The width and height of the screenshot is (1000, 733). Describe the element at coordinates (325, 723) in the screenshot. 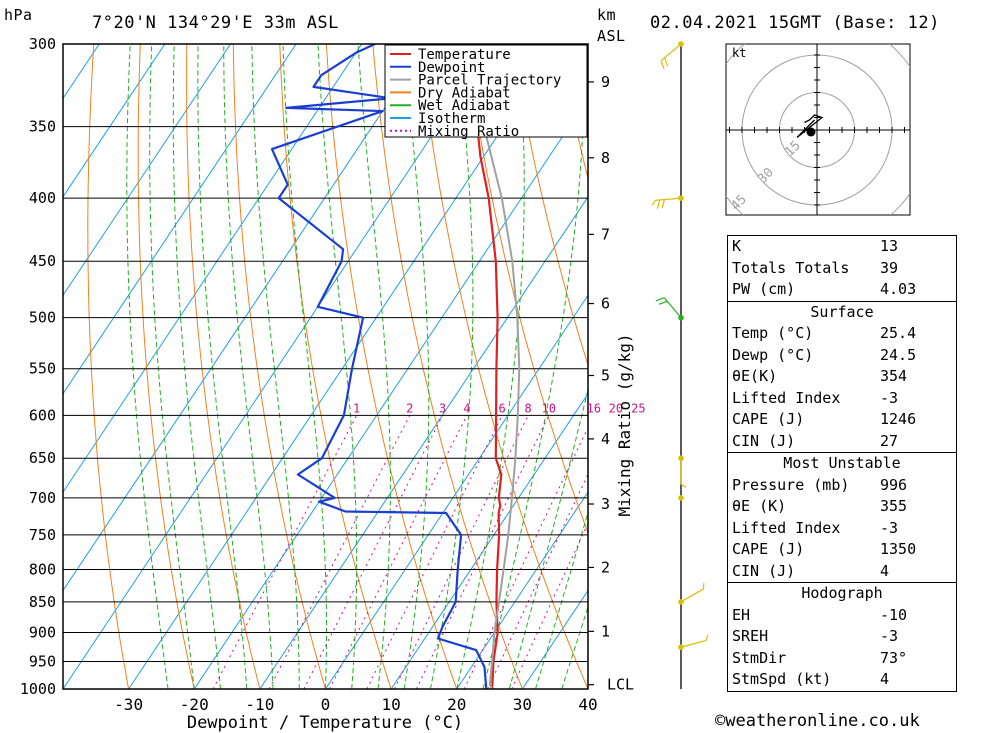

I see `x-axis-title: Dewpoint / Temperature (°C)` at that location.